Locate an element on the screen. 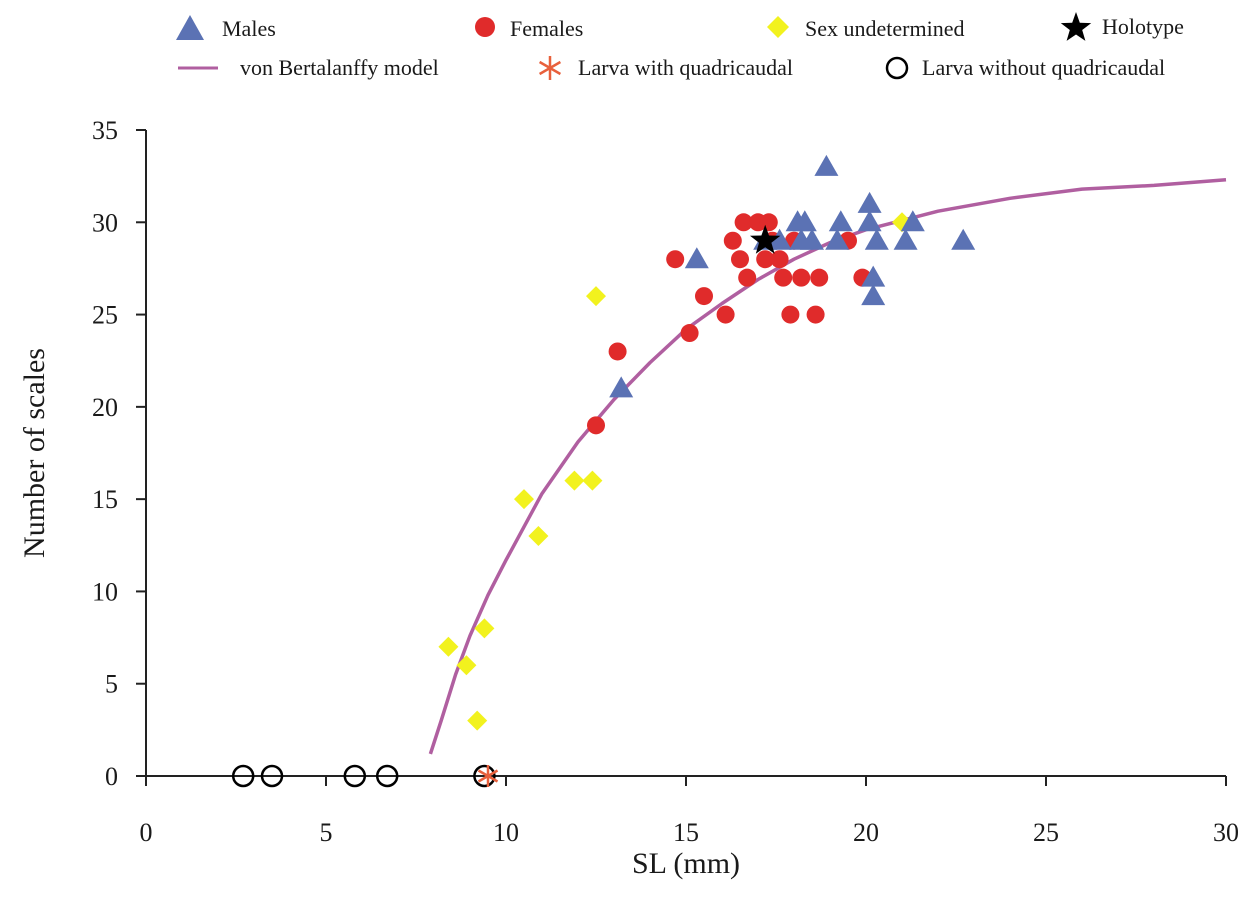 This screenshot has width=1250, height=910. x-axis-label: SL (mm) is located at coordinates (686, 863).